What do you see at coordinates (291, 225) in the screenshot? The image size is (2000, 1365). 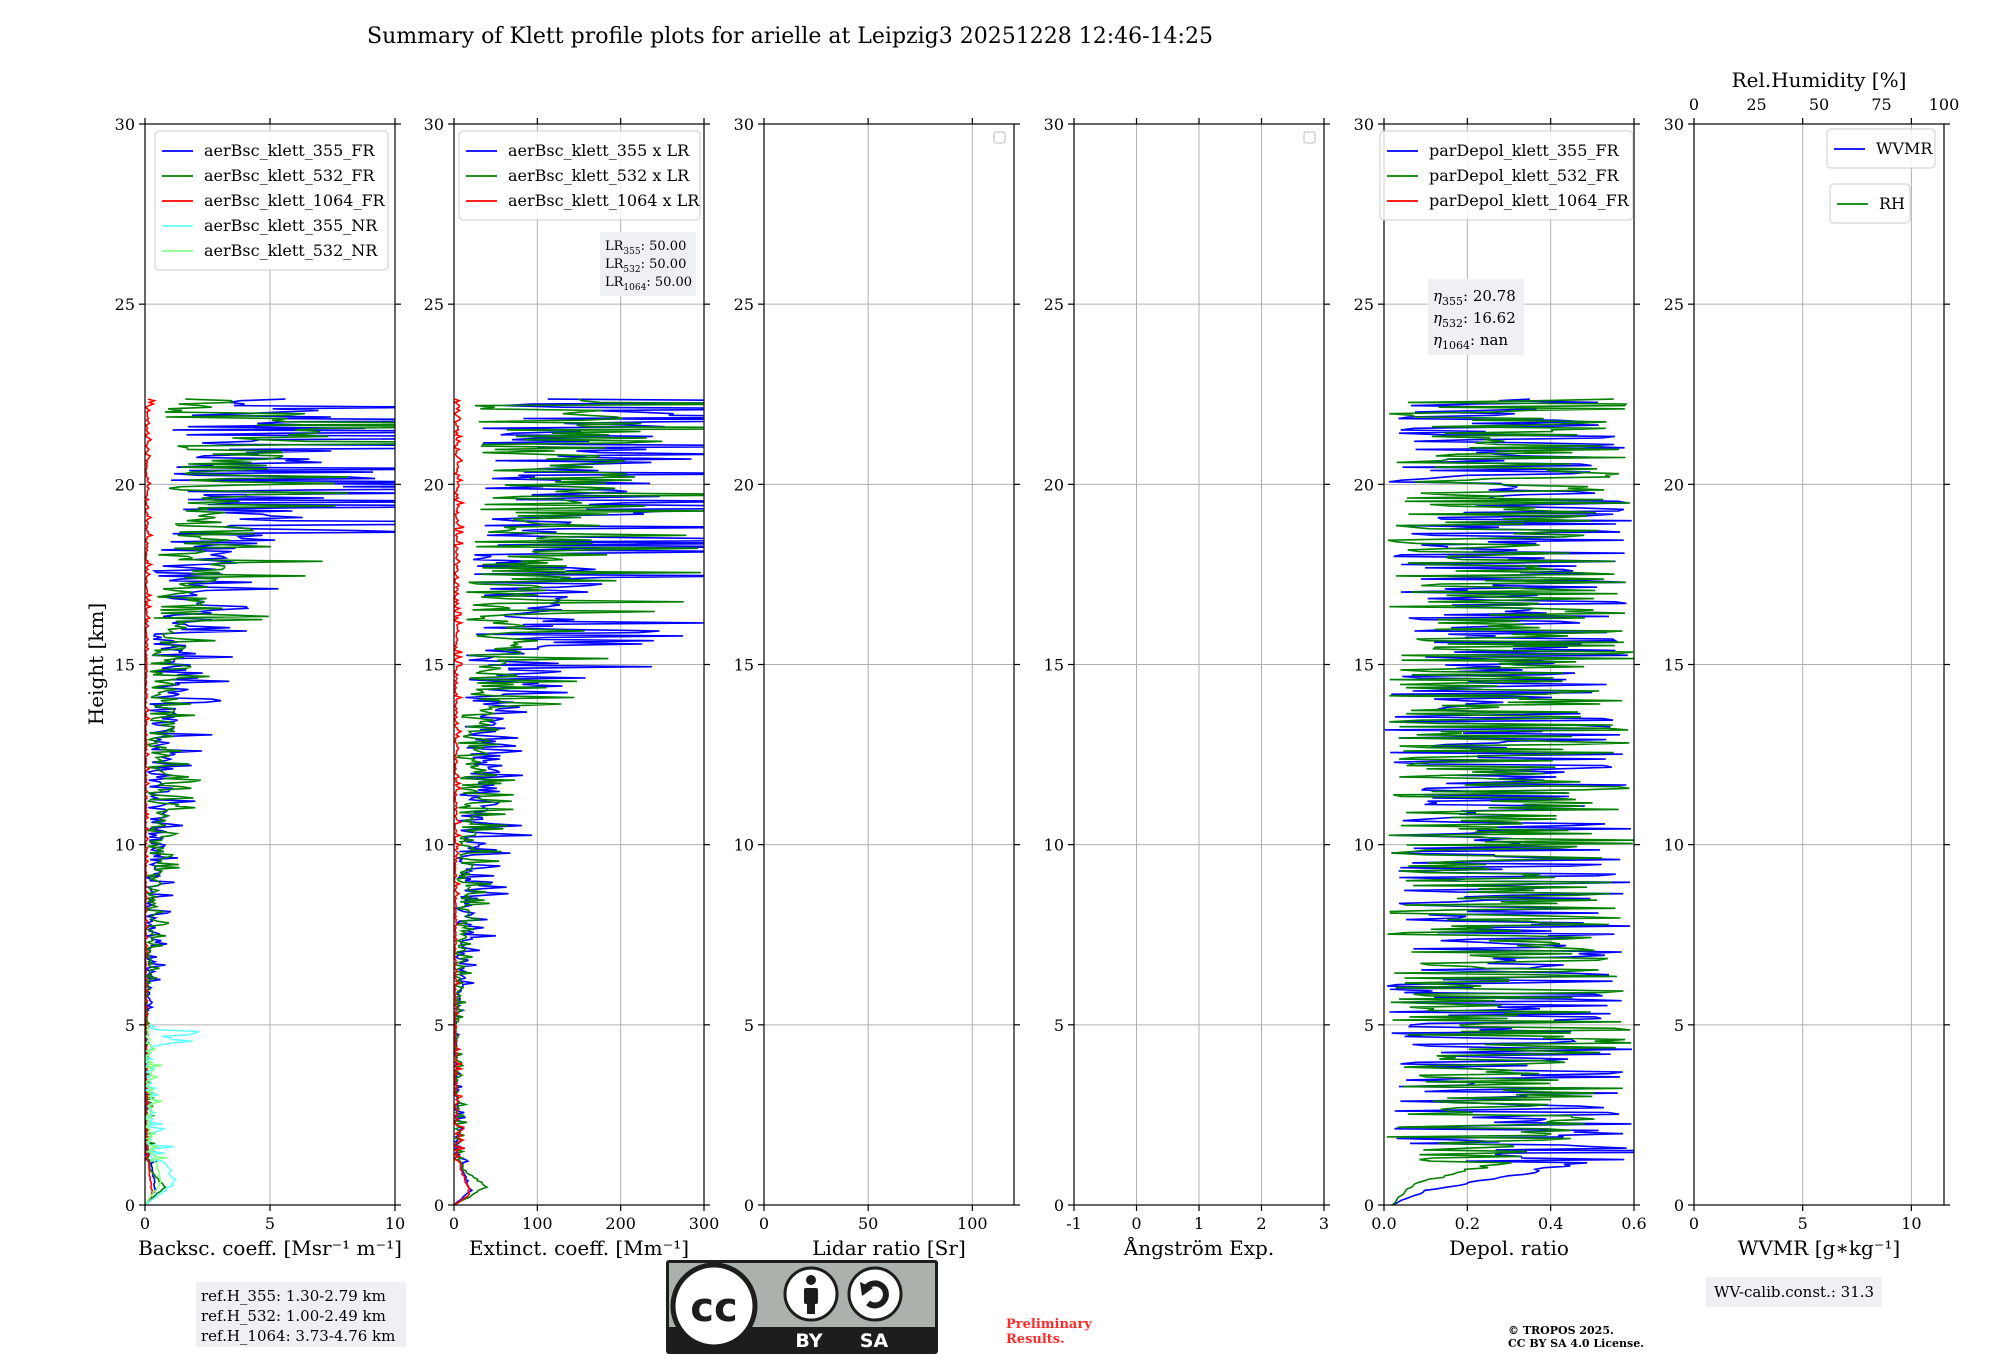 I see `legend-label: aerBsc_klett_355_NR` at bounding box center [291, 225].